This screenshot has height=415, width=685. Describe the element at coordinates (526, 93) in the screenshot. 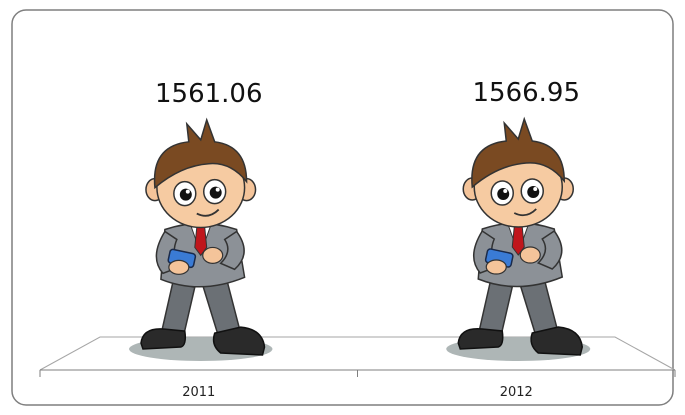

I see `value-label: 1566.95` at that location.